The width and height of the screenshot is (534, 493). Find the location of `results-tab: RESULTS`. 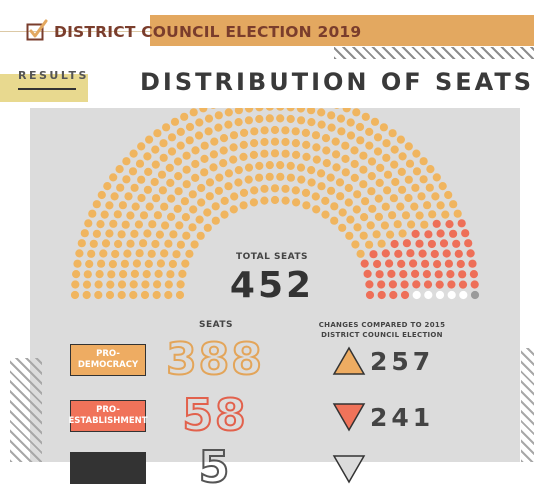

results-tab: RESULTS is located at coordinates (53, 75).